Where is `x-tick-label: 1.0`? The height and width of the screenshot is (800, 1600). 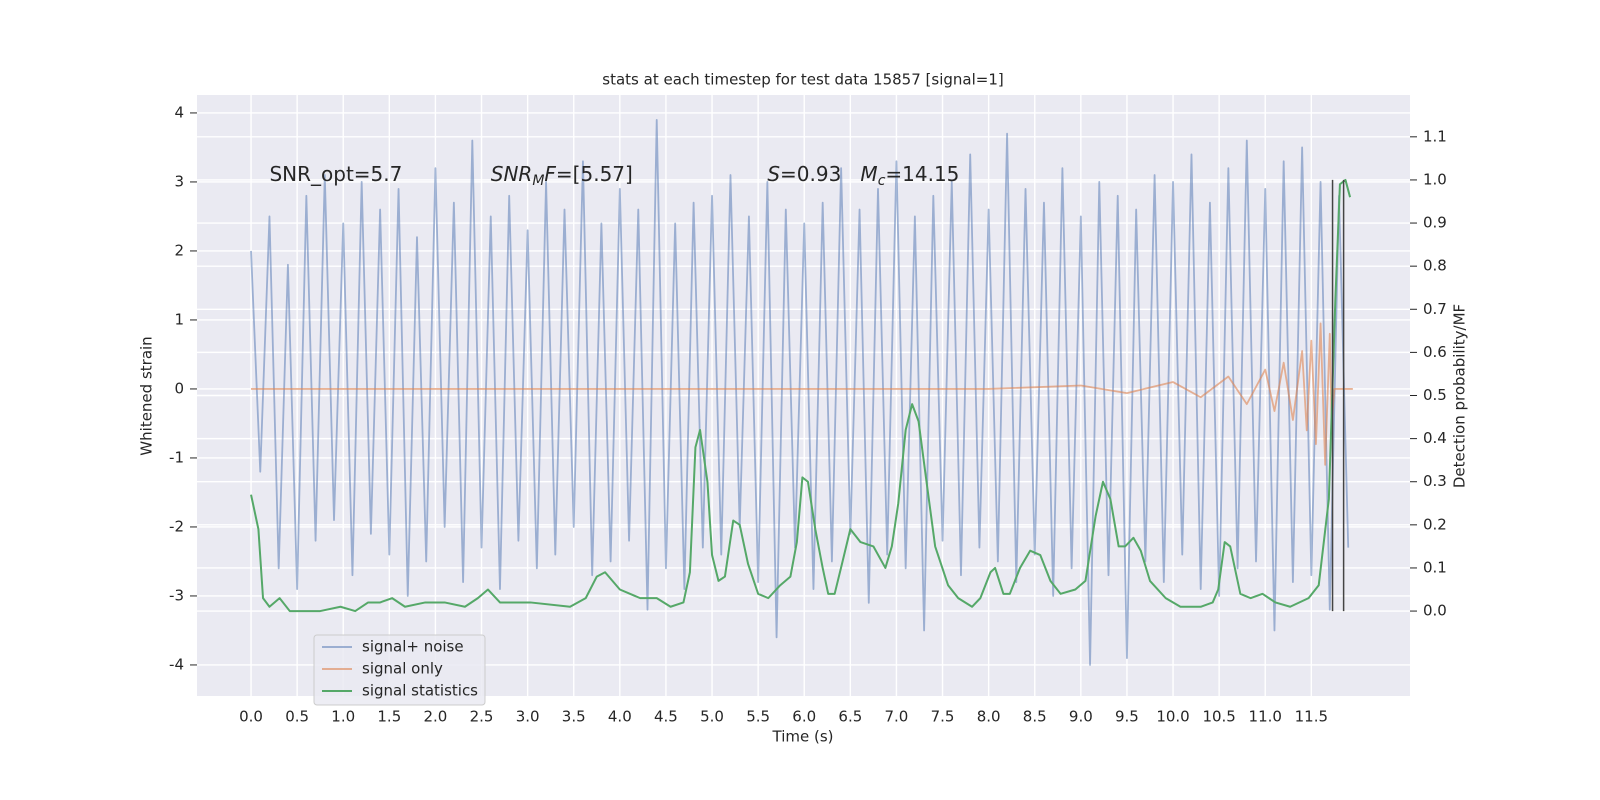
x-tick-label: 1.0 is located at coordinates (343, 717).